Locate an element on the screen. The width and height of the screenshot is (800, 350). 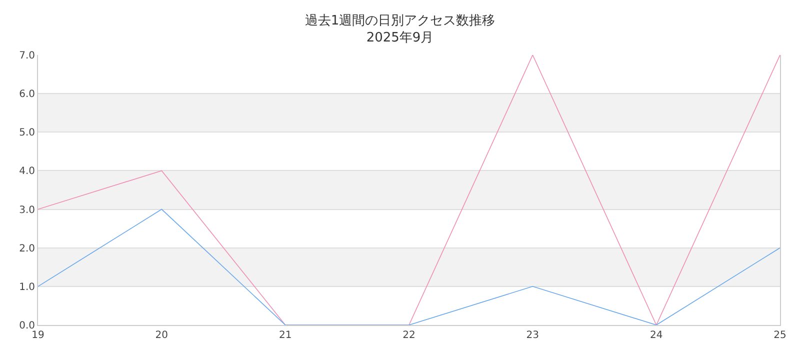
x-tick-label: 24 is located at coordinates (656, 335).